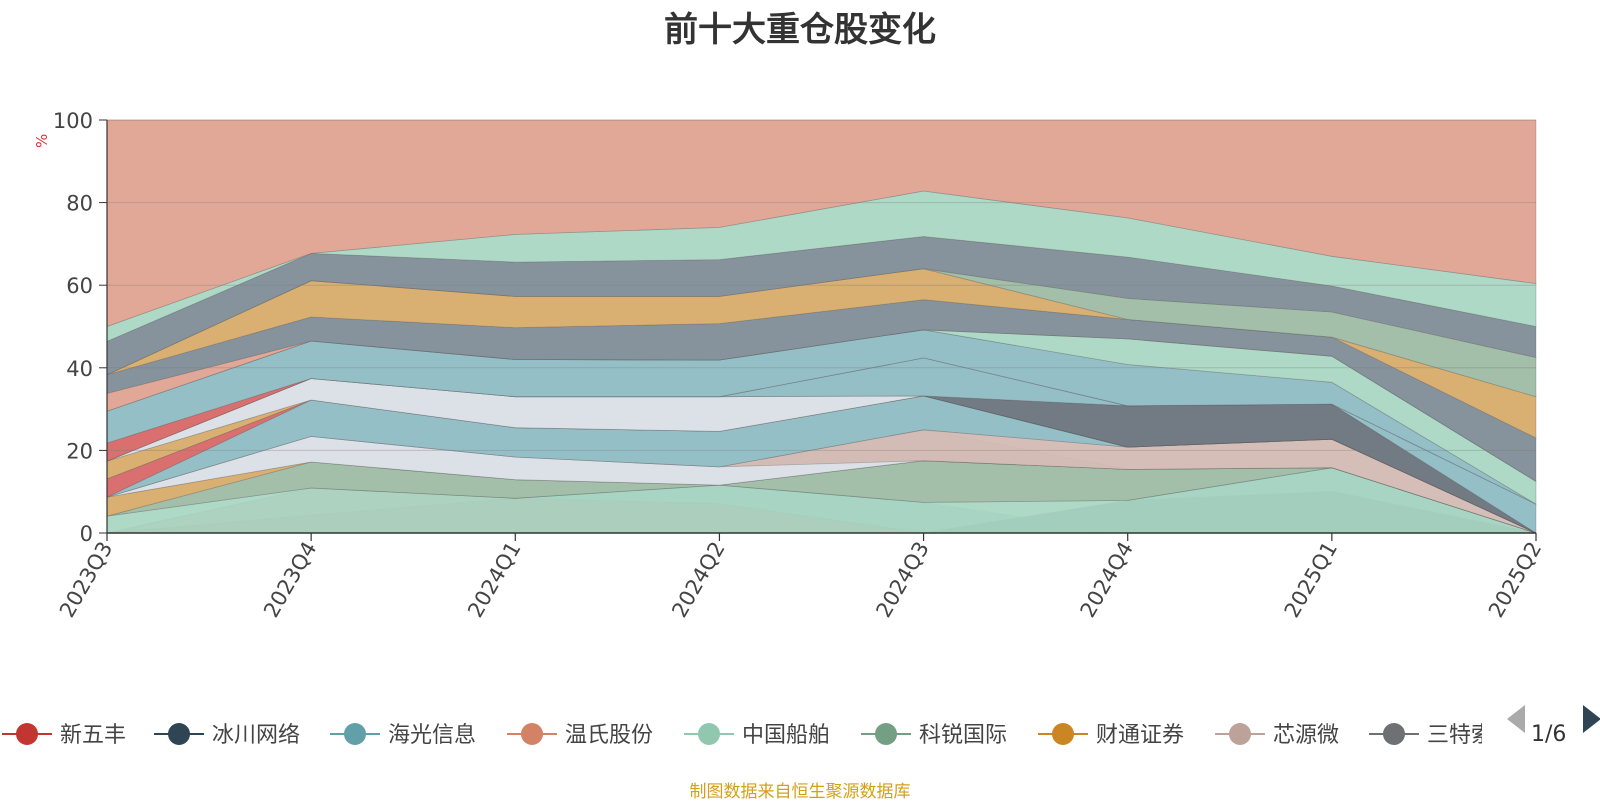 The image size is (1600, 802). I want to click on legend-page-indicator: 1/6, so click(1548, 734).